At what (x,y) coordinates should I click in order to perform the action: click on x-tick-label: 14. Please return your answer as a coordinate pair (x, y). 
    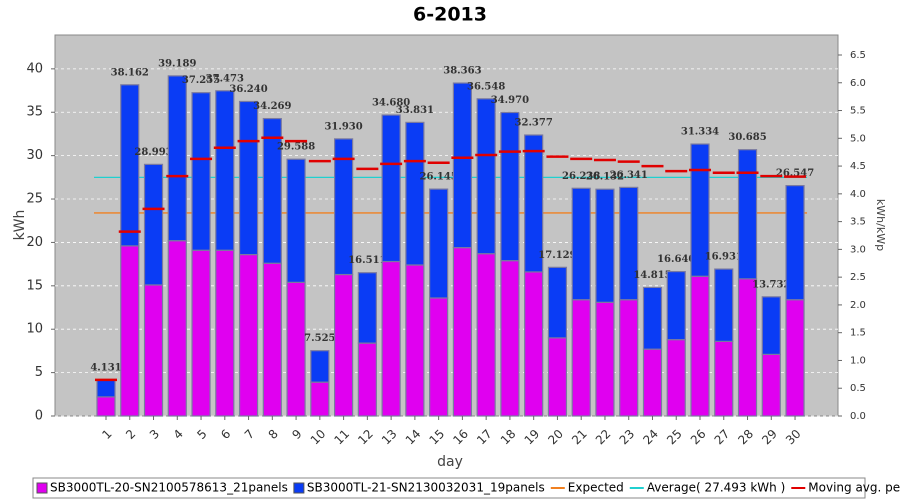
    Looking at the image, I should click on (413, 437).